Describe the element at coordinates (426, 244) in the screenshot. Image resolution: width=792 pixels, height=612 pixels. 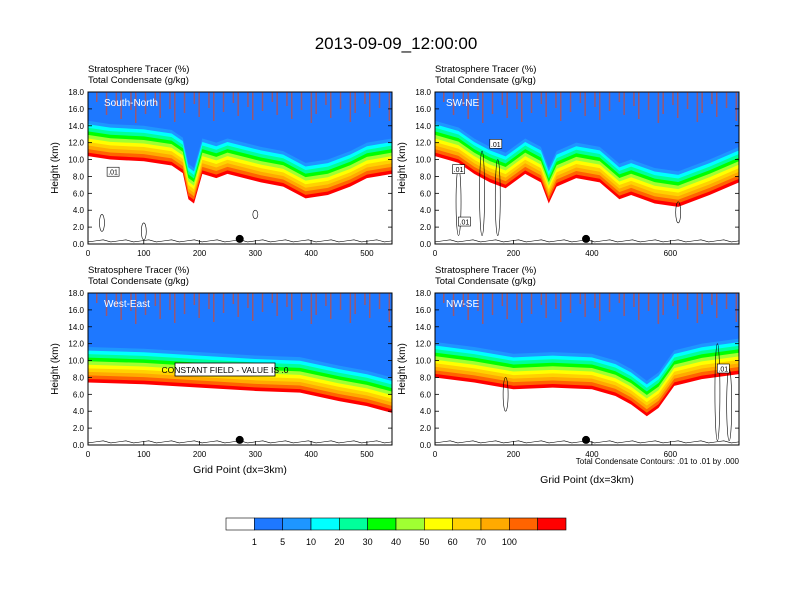
I see `y-tick-label: 0.0` at that location.